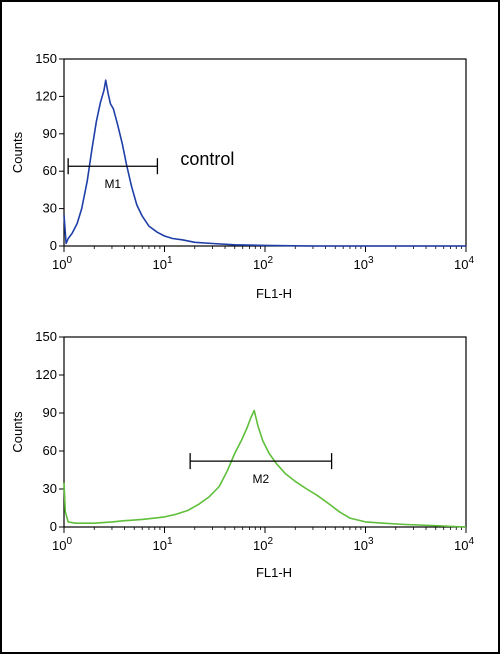  Describe the element at coordinates (265, 468) in the screenshot. I see `histogram-series-line` at that location.